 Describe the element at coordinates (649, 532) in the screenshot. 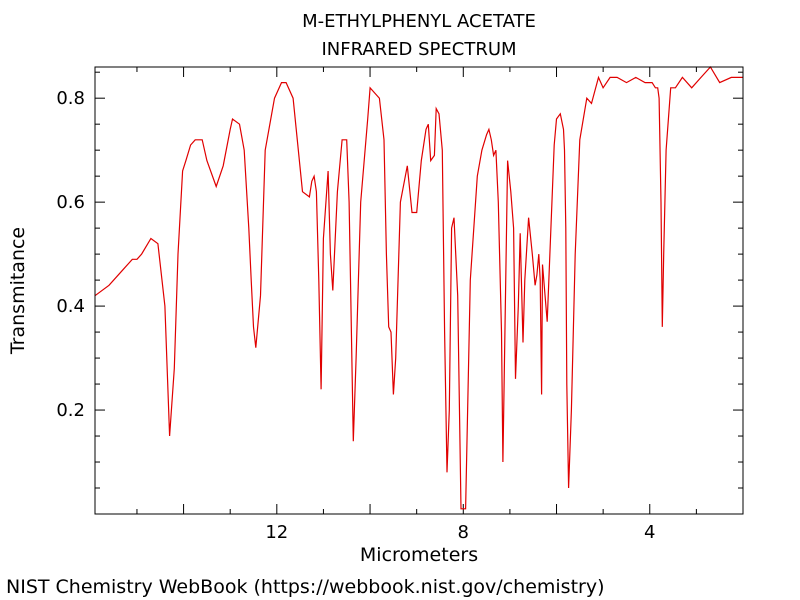

I see `x-tick-label: 4` at that location.